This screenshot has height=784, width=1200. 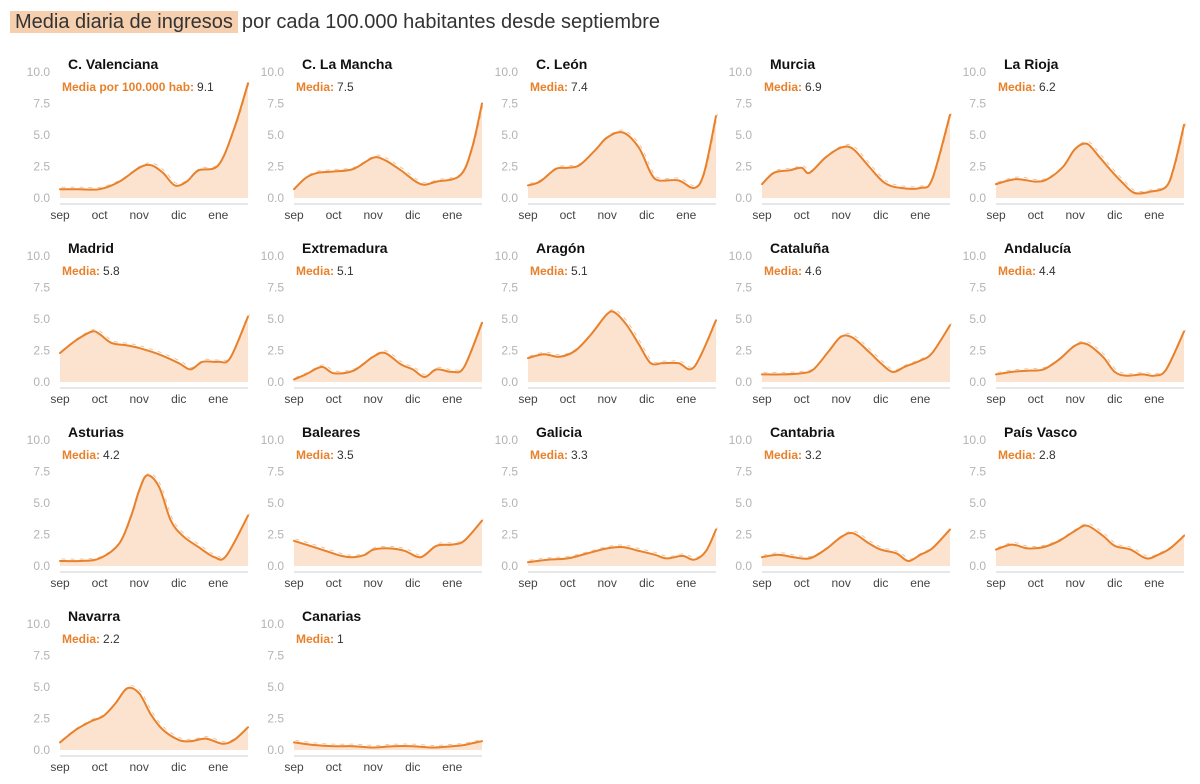 I want to click on panel-title: C. Valenciana, so click(x=113, y=64).